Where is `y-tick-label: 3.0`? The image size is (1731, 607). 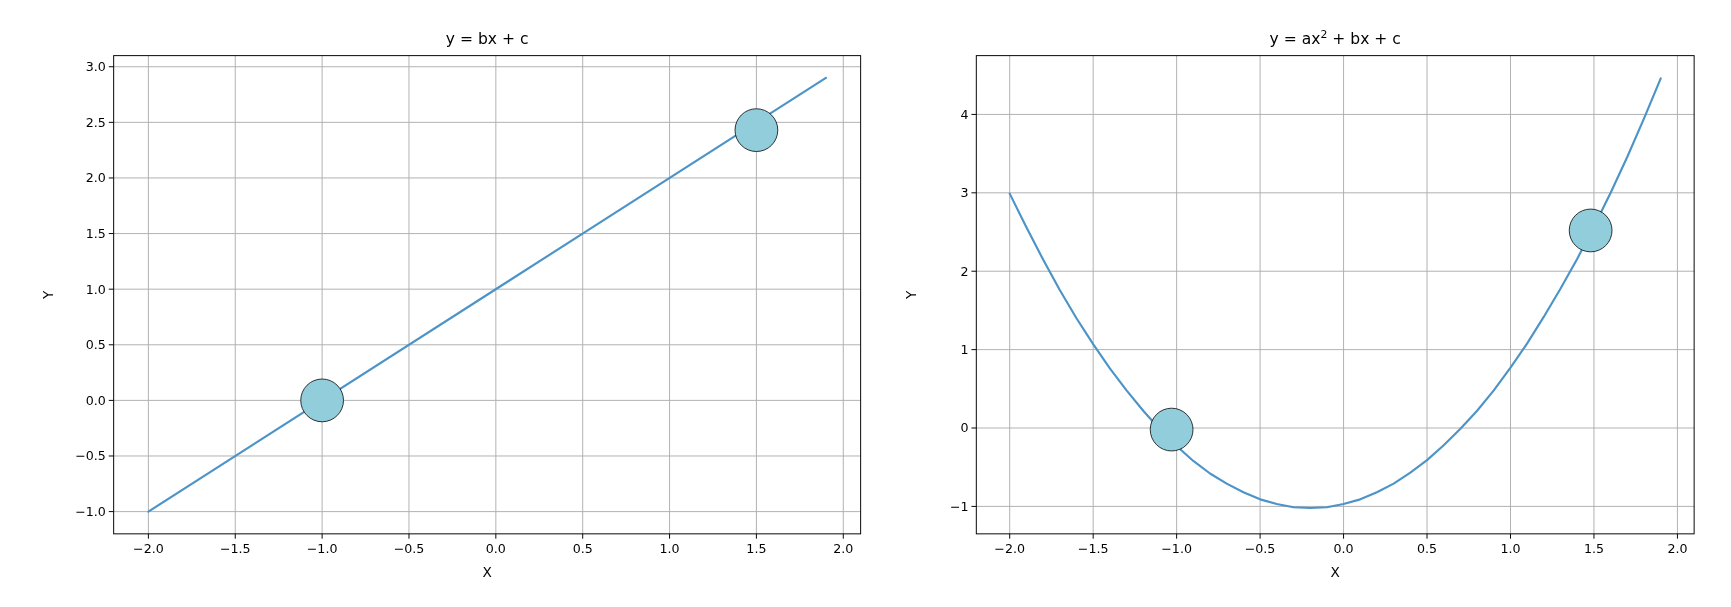 y-tick-label: 3.0 is located at coordinates (95, 67).